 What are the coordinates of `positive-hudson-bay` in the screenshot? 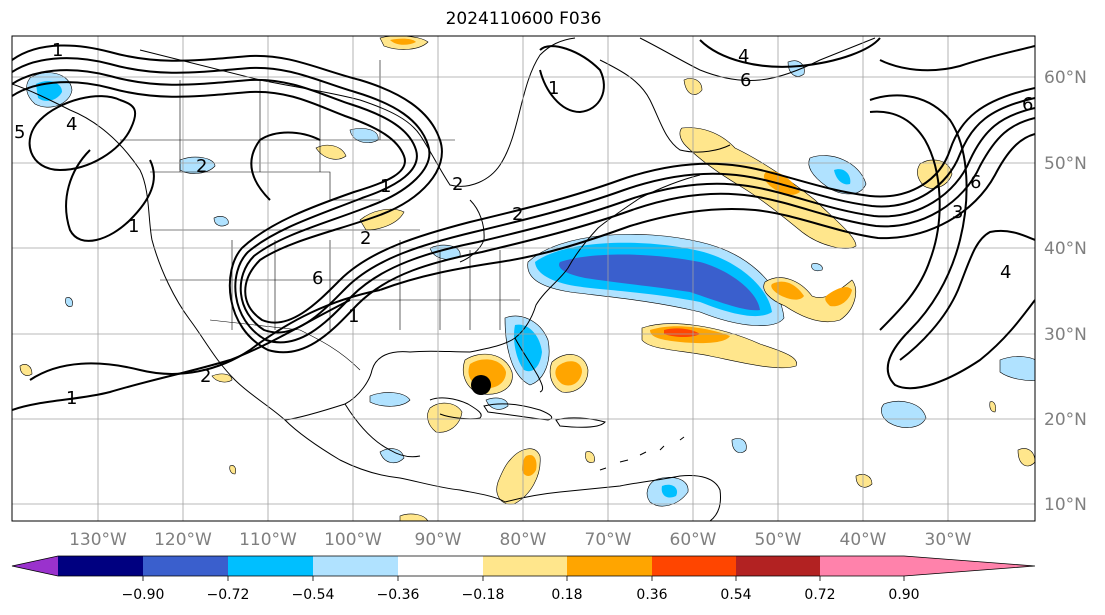 It's located at (331, 152).